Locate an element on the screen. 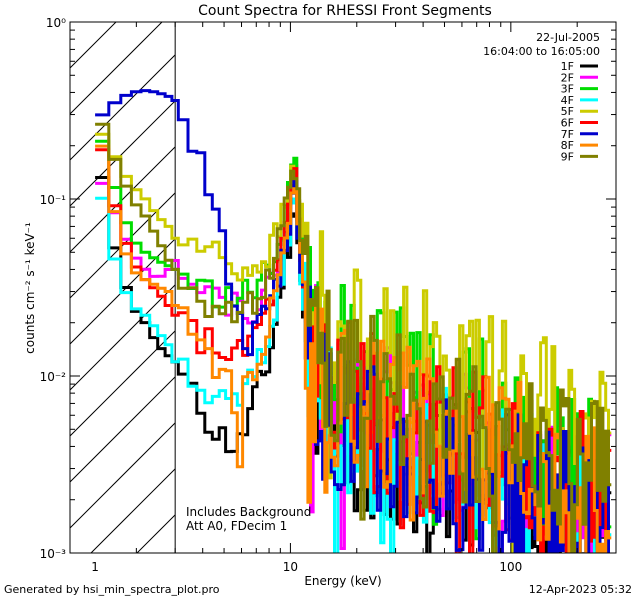 The image size is (640, 600). annotation-background: Includes Background is located at coordinates (248, 512).